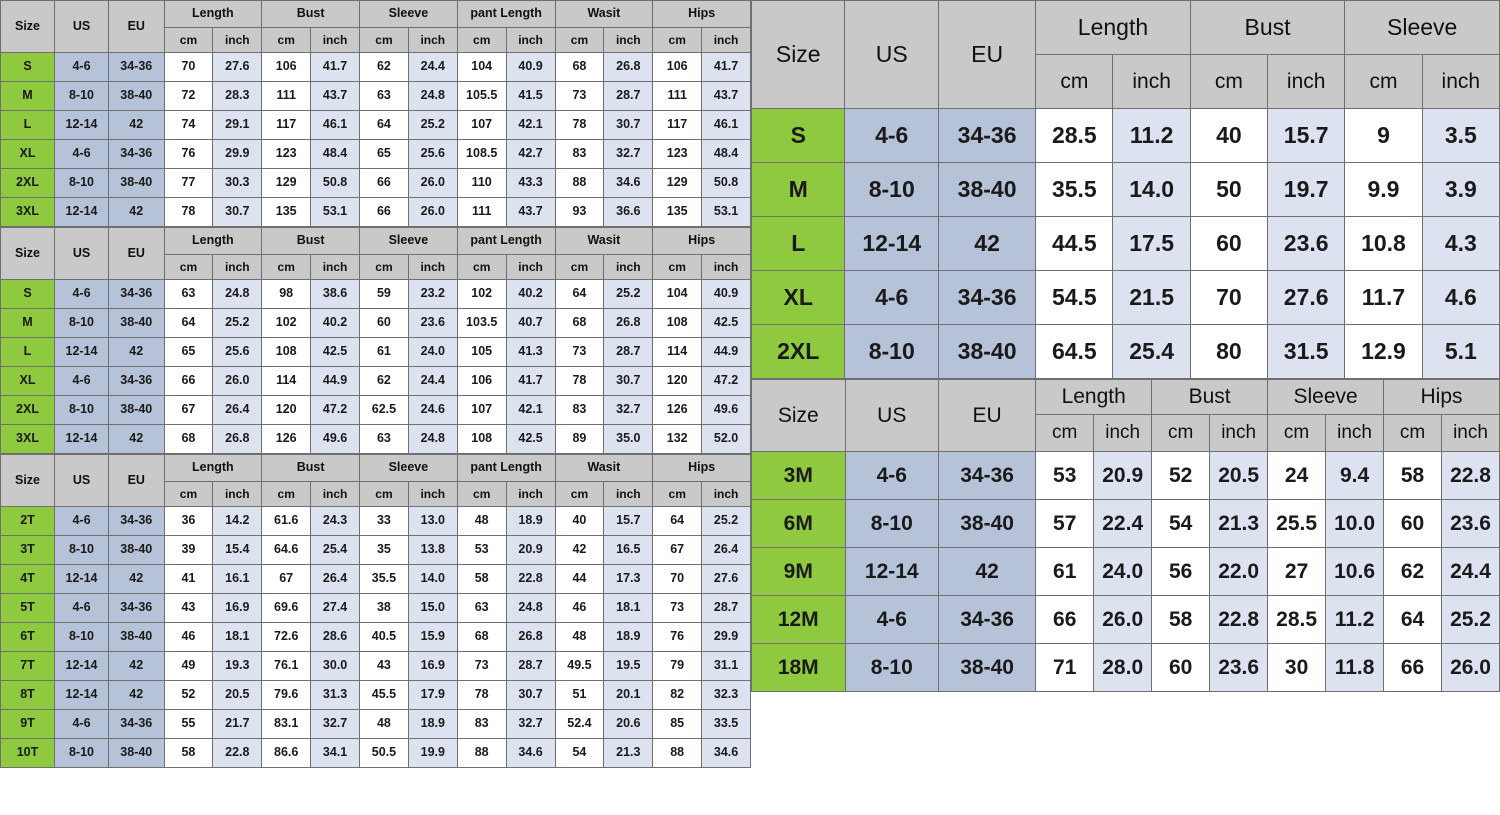 The height and width of the screenshot is (815, 1500). Describe the element at coordinates (798, 667) in the screenshot. I see `cell-size: 18M` at that location.